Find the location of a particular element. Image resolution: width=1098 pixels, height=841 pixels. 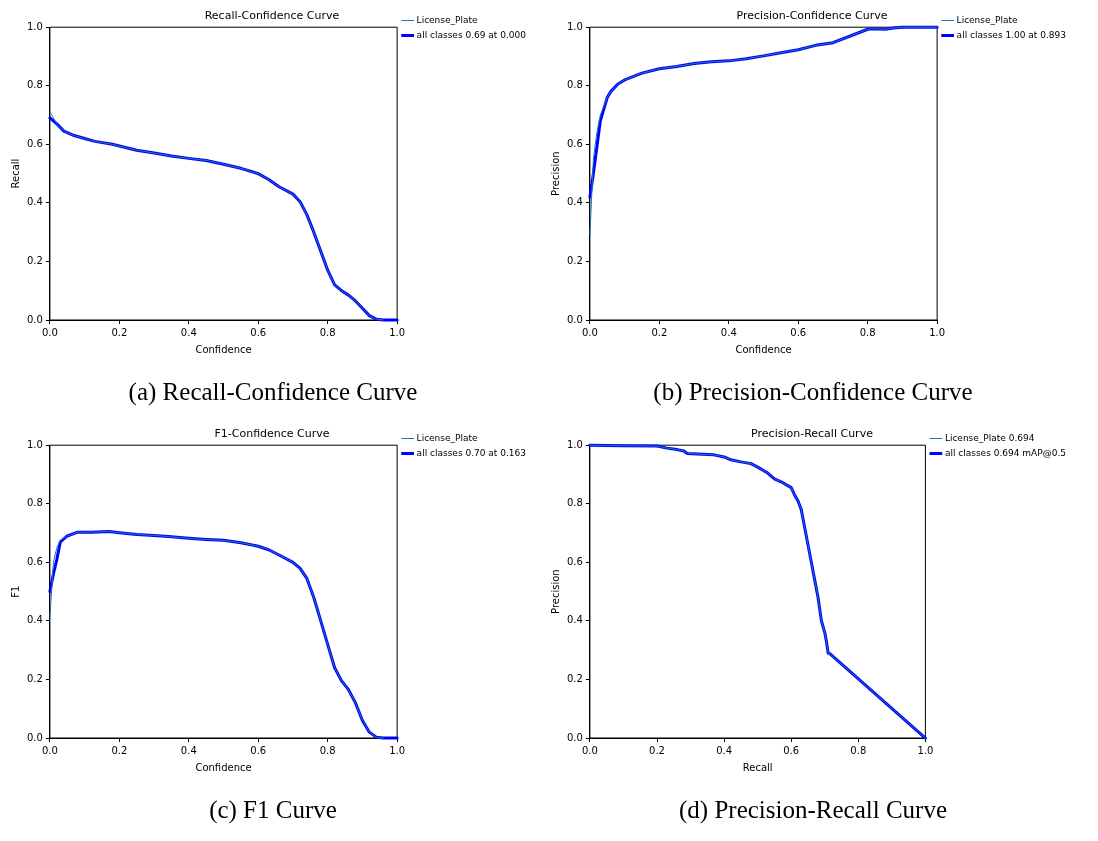

legend-label: License_Plate 0.694 is located at coordinates (989, 437).